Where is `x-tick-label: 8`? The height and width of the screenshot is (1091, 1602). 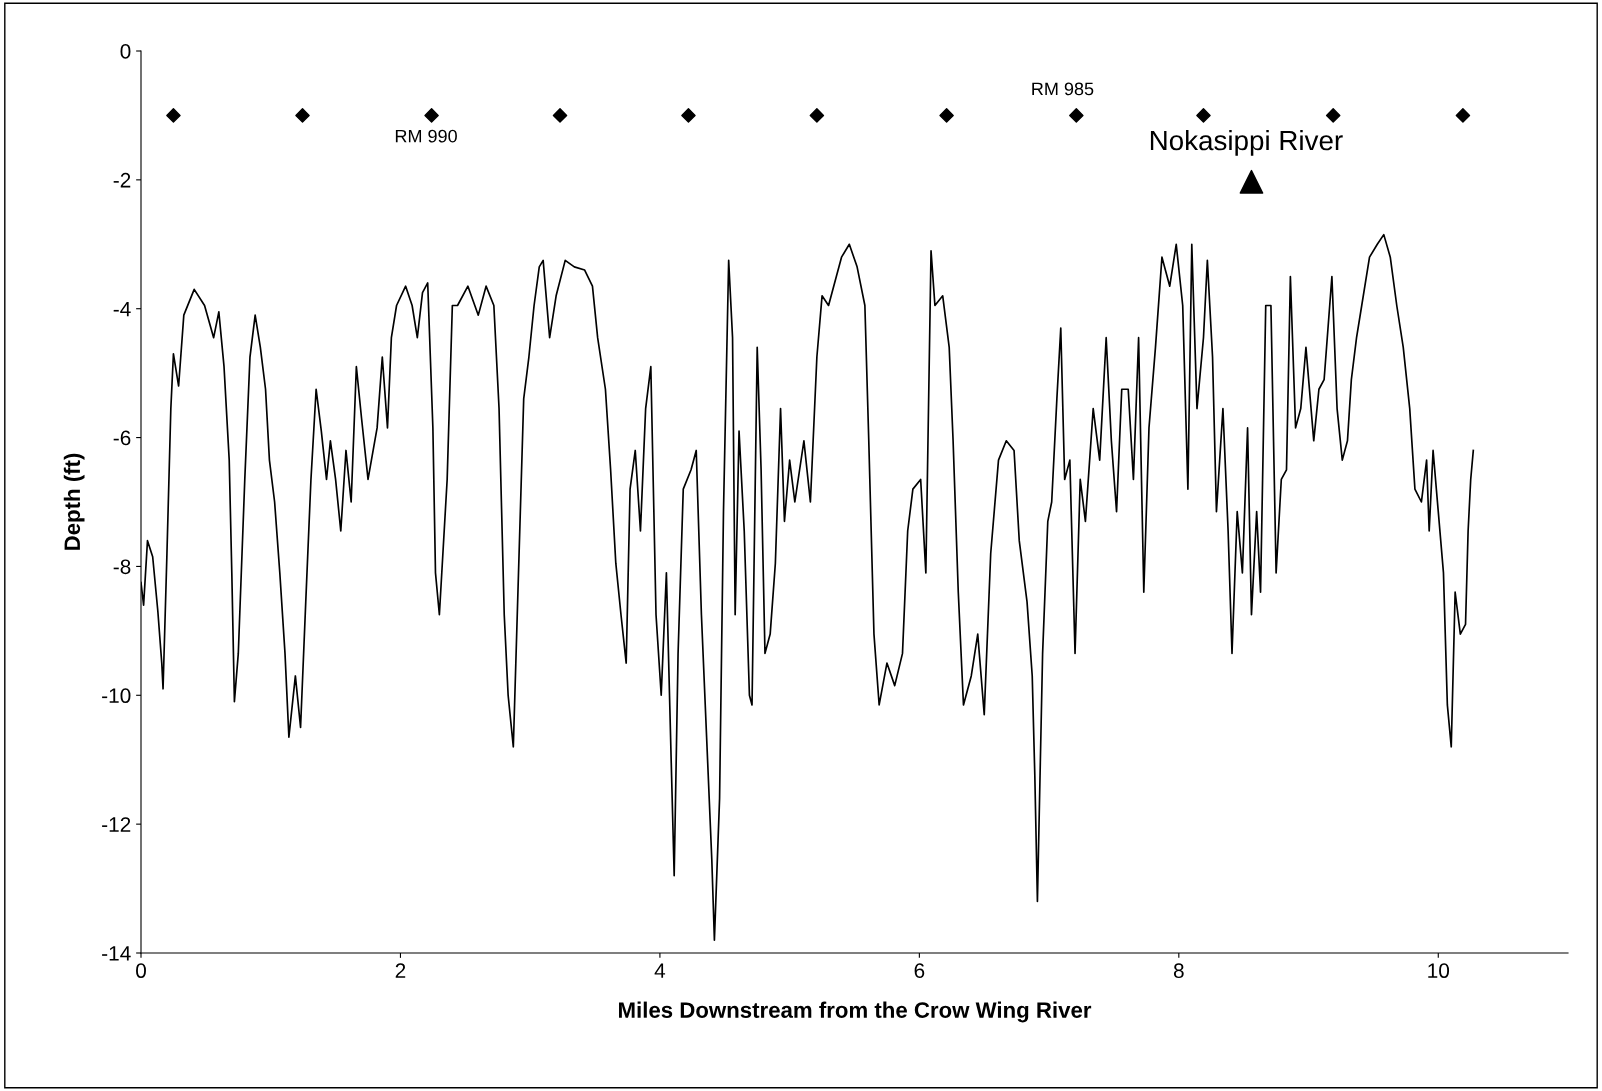
x-tick-label: 8 is located at coordinates (1178, 971).